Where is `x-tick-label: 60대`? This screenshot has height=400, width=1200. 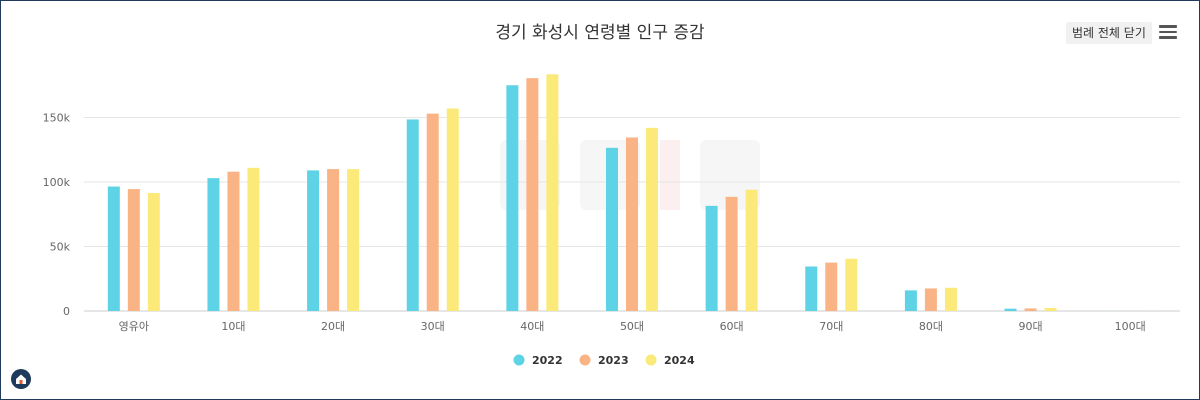
x-tick-label: 60대 is located at coordinates (732, 326).